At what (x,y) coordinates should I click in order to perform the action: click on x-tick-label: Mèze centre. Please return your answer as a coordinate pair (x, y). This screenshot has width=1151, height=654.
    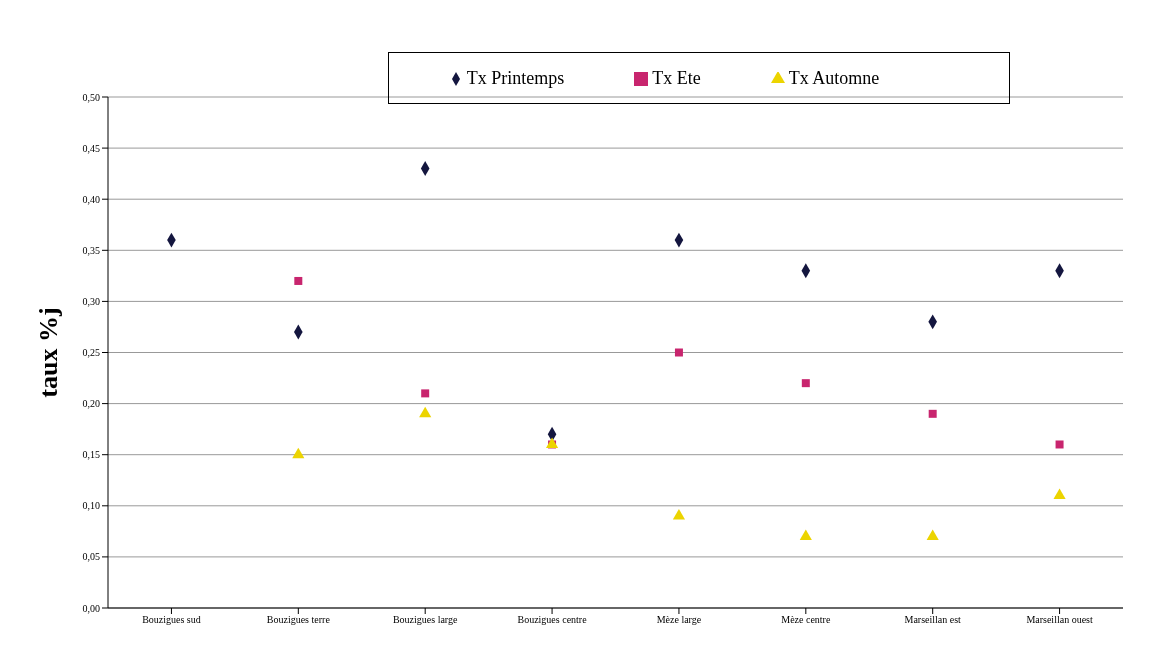
    Looking at the image, I should click on (806, 620).